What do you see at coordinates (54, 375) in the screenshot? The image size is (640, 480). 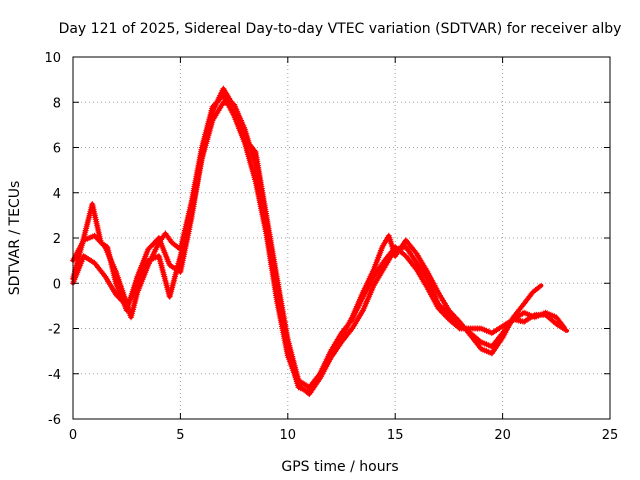 I see `y-tick-label: -4` at bounding box center [54, 375].